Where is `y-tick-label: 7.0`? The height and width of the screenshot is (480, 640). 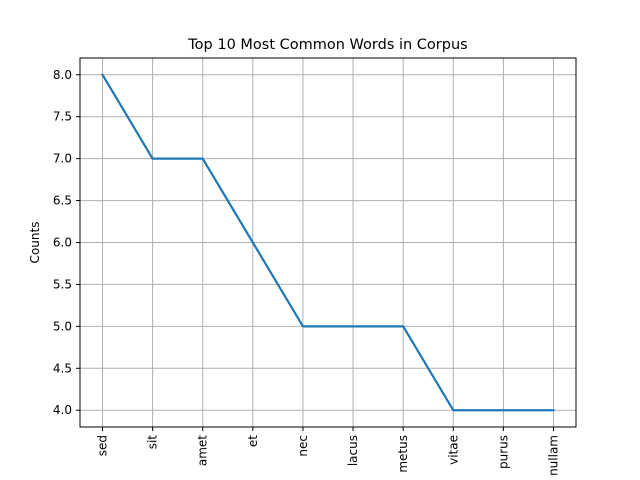 y-tick-label: 7.0 is located at coordinates (62, 159).